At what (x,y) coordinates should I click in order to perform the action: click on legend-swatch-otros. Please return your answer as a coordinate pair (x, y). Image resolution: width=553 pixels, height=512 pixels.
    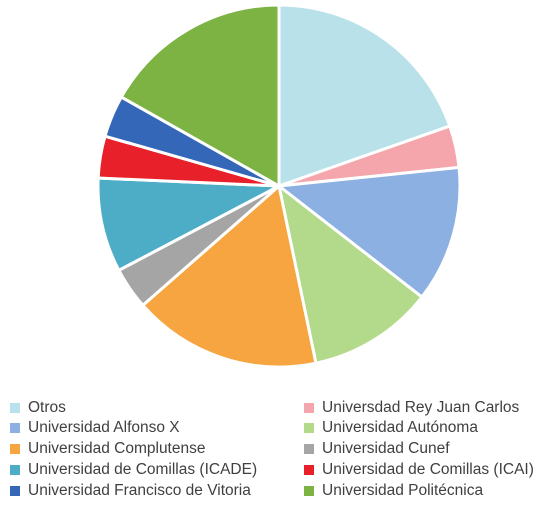
    Looking at the image, I should click on (15, 408).